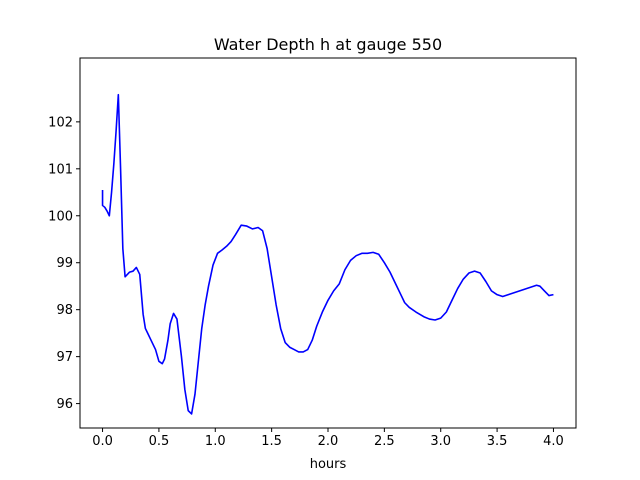 The height and width of the screenshot is (480, 640). What do you see at coordinates (60, 169) in the screenshot?
I see `y-tick-label: 101` at bounding box center [60, 169].